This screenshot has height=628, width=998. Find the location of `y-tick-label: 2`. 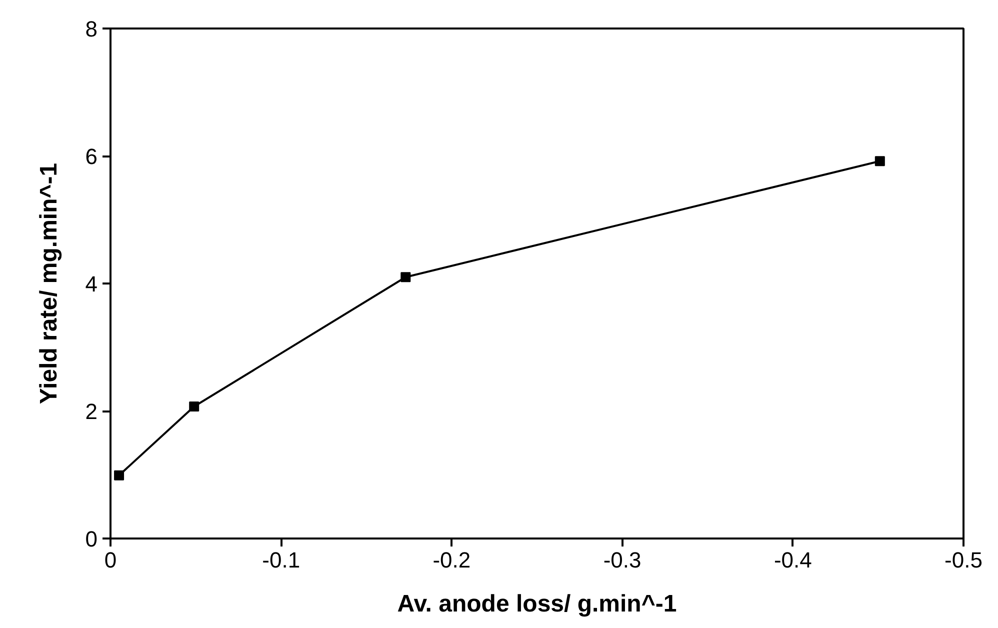

y-tick-label: 2 is located at coordinates (91, 411).